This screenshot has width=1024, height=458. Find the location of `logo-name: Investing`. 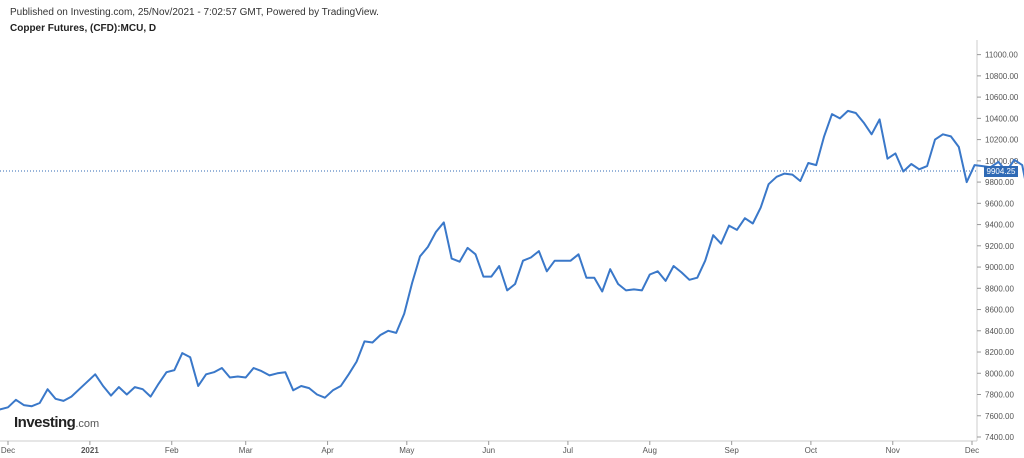

logo-name: Investing is located at coordinates (45, 422).